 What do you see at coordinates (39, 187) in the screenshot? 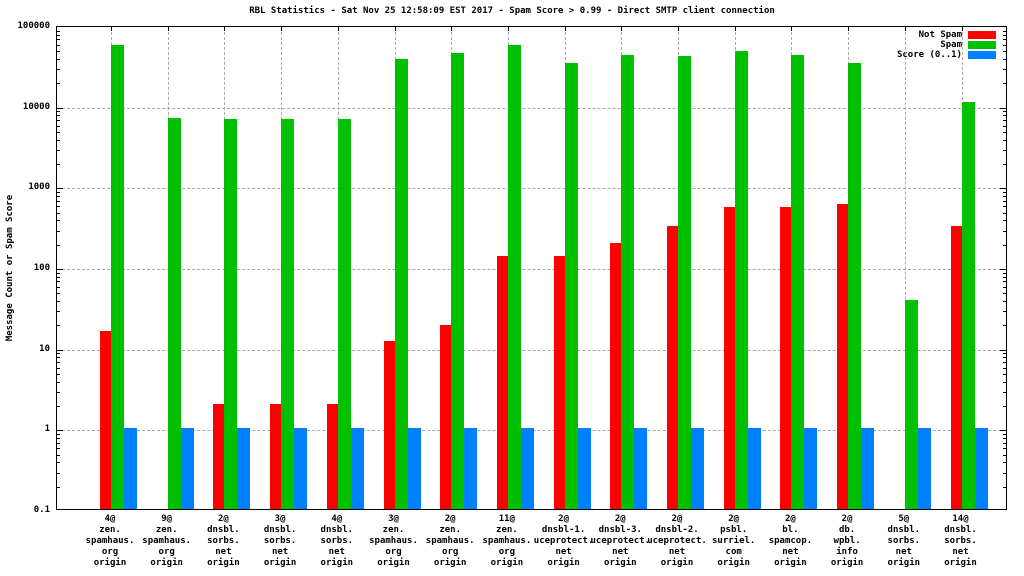
I see `y-axis-tick-label: 1000` at bounding box center [39, 187].